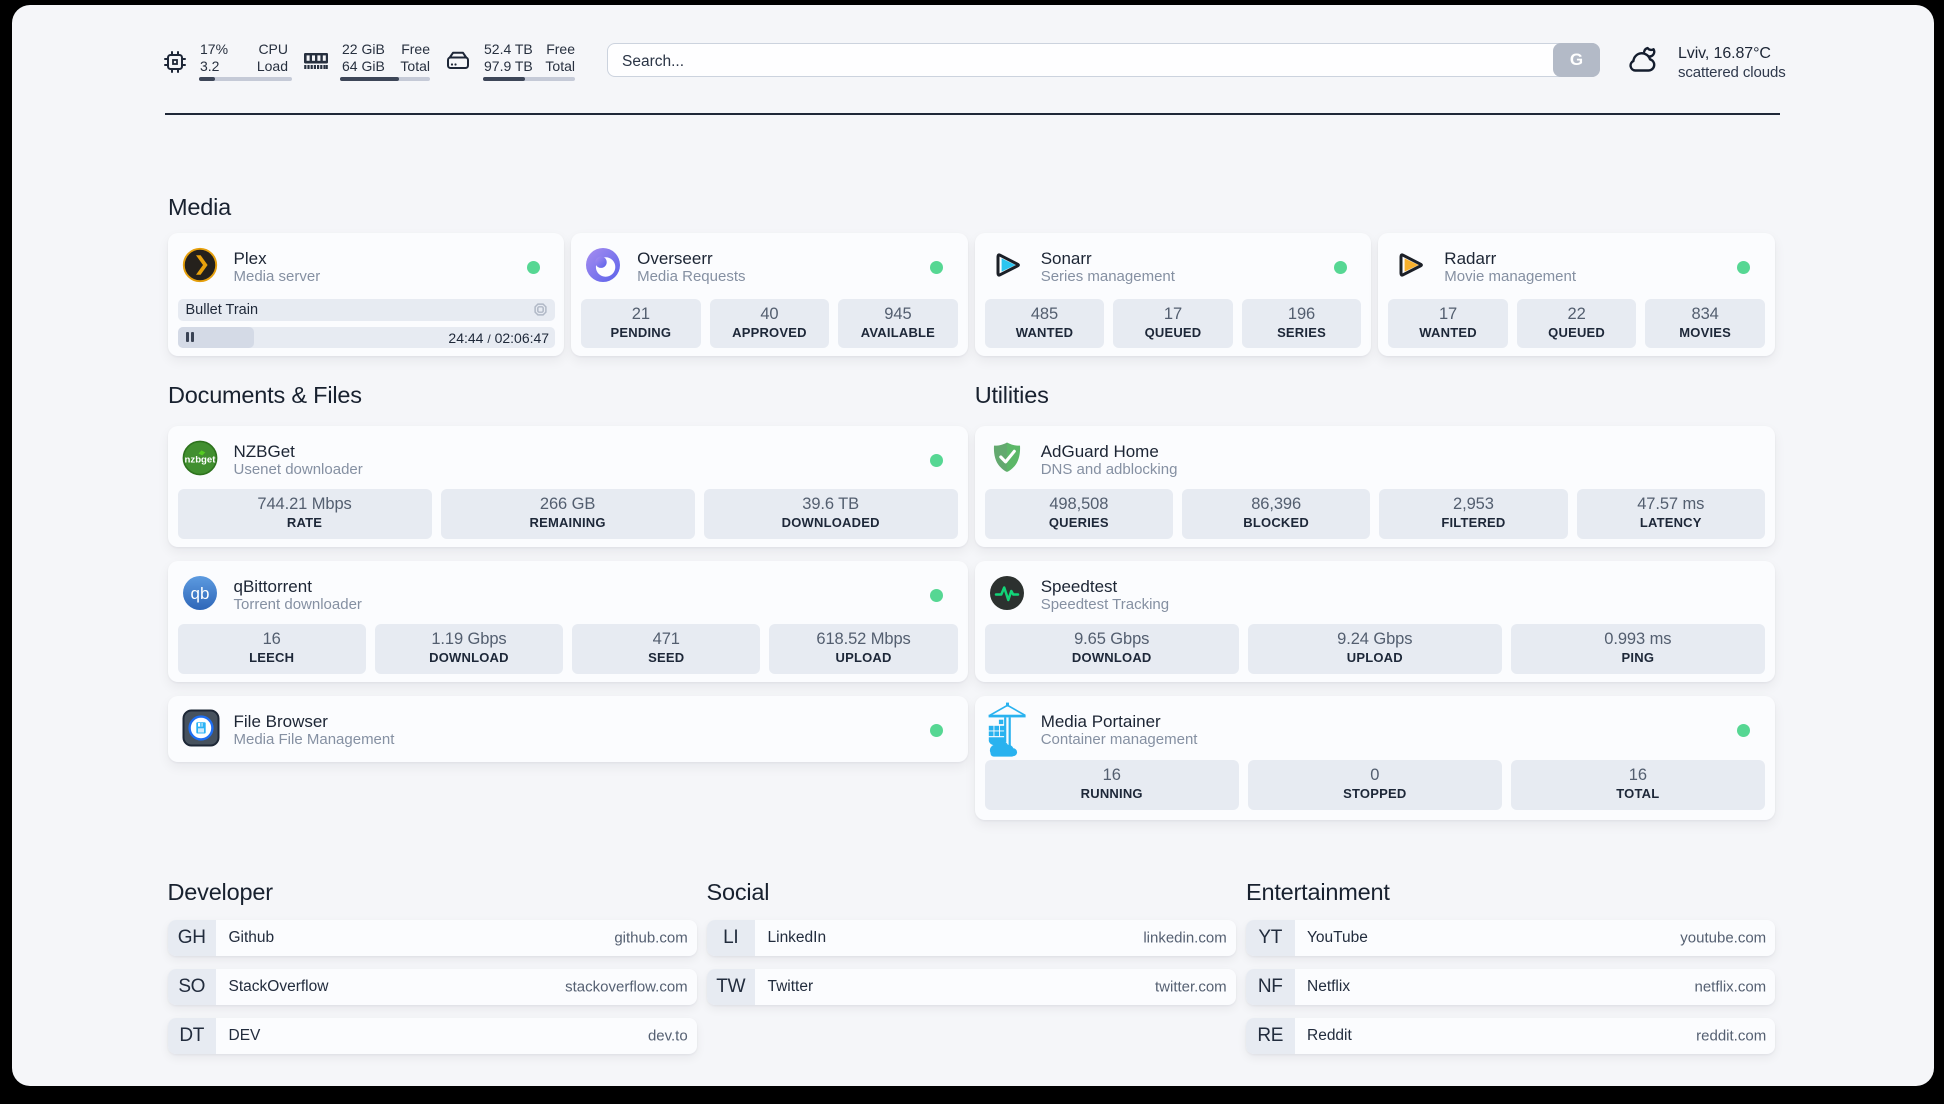  What do you see at coordinates (200, 460) in the screenshot?
I see `svg-text: nzbget` at bounding box center [200, 460].